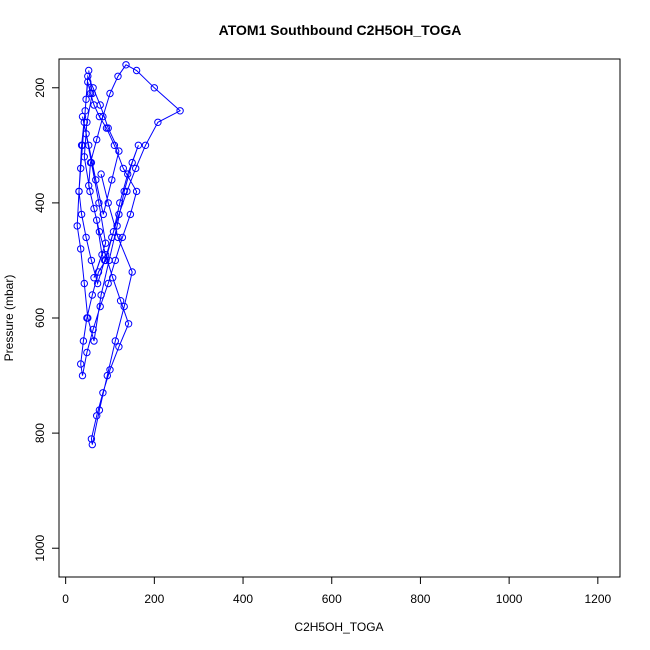  Describe the element at coordinates (40, 318) in the screenshot. I see `y-tick-label: 600` at that location.